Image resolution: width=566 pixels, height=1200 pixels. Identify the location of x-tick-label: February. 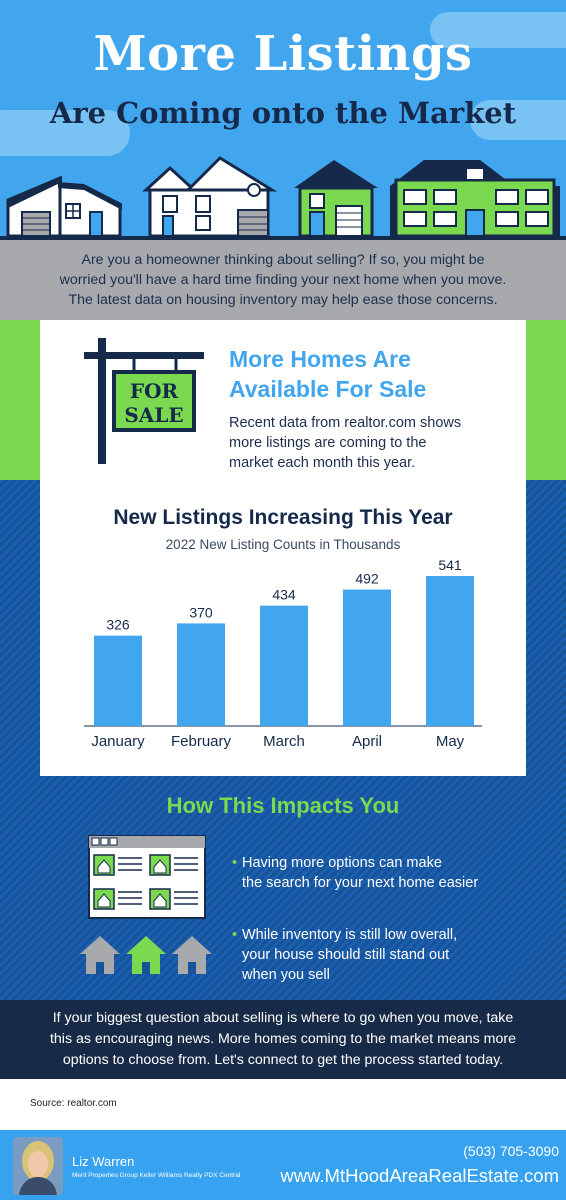
(201, 741).